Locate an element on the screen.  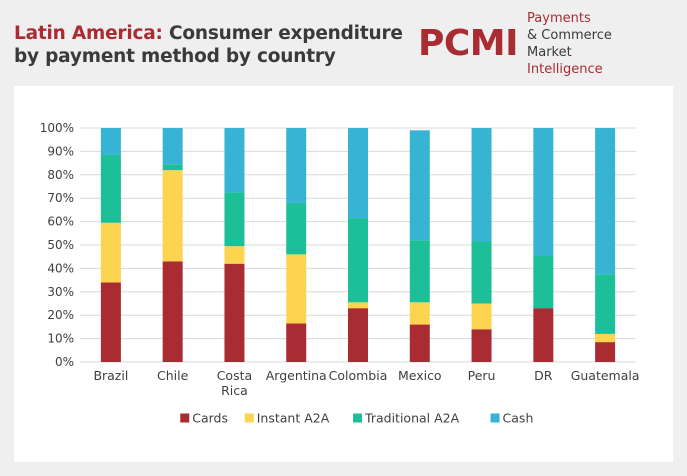
tagline-commerce: & Commerce is located at coordinates (569, 35).